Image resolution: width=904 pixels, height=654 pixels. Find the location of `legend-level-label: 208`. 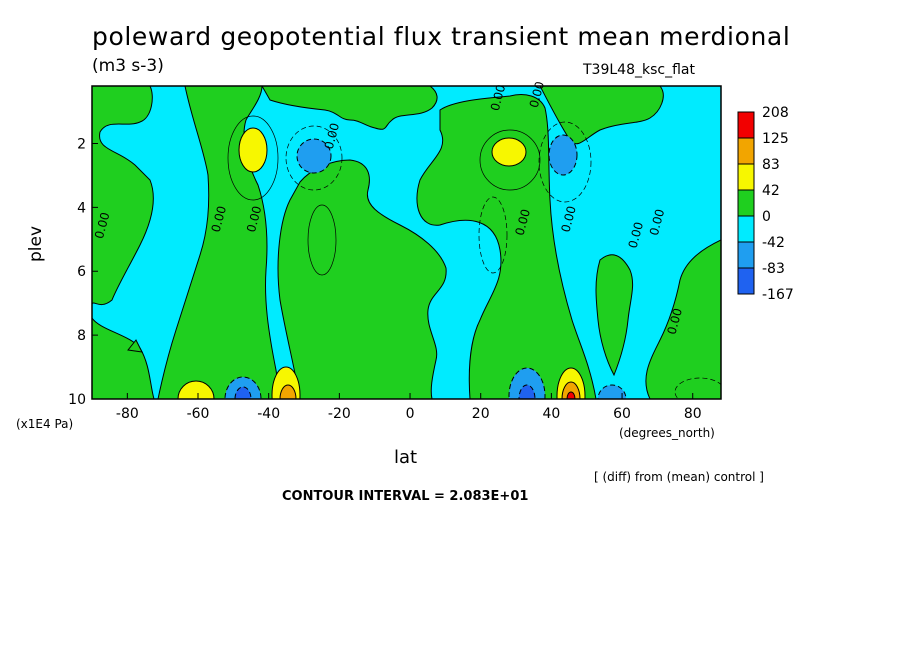

legend-level-label: 208 is located at coordinates (775, 113).